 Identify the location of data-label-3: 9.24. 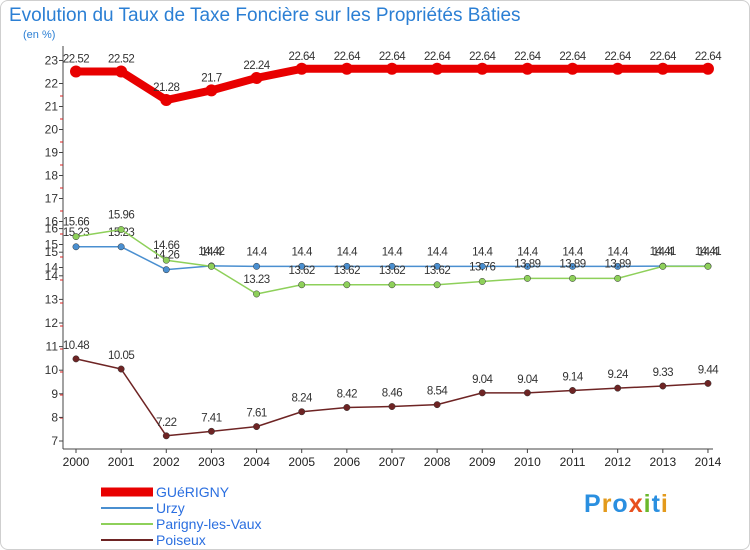
(617, 375).